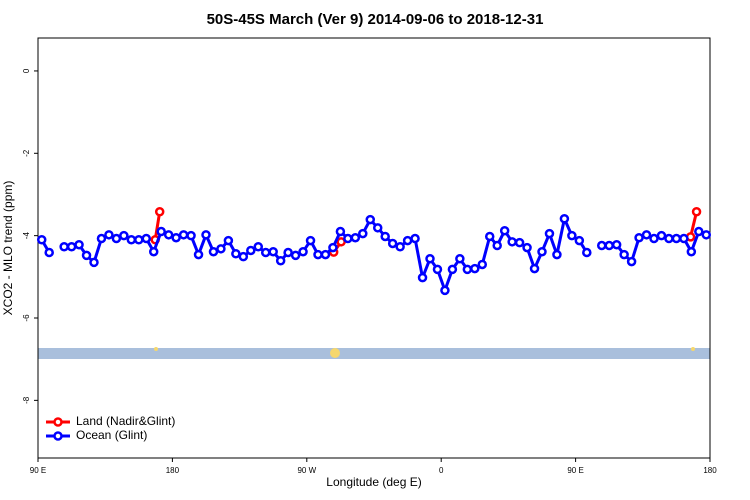 The image size is (750, 500). I want to click on legend-label: Ocean (Glint), so click(111, 435).